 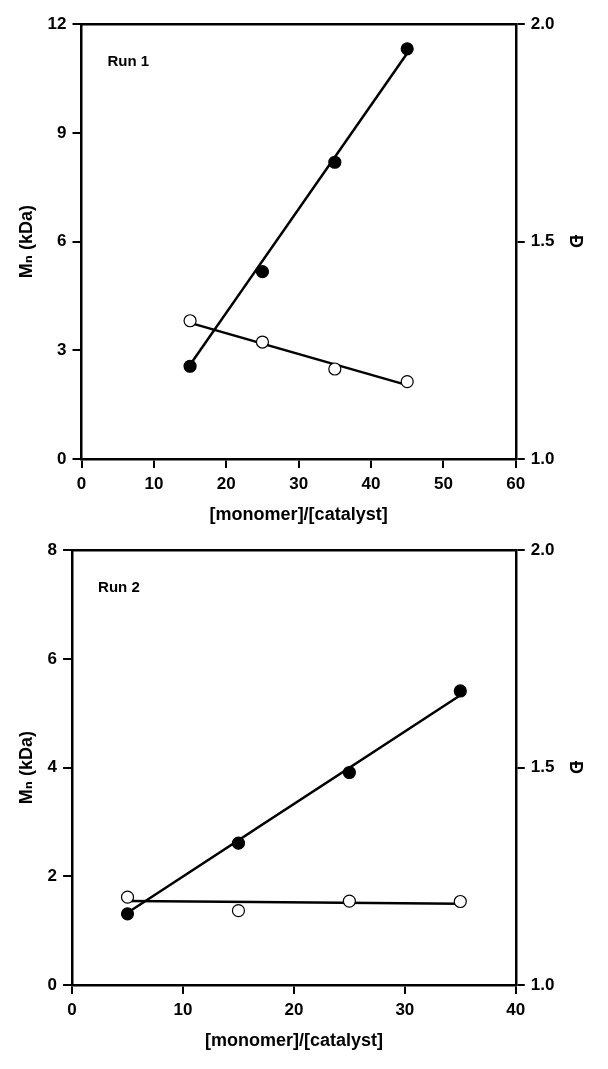 What do you see at coordinates (52, 767) in the screenshot?
I see `y-tick-label: 4` at bounding box center [52, 767].